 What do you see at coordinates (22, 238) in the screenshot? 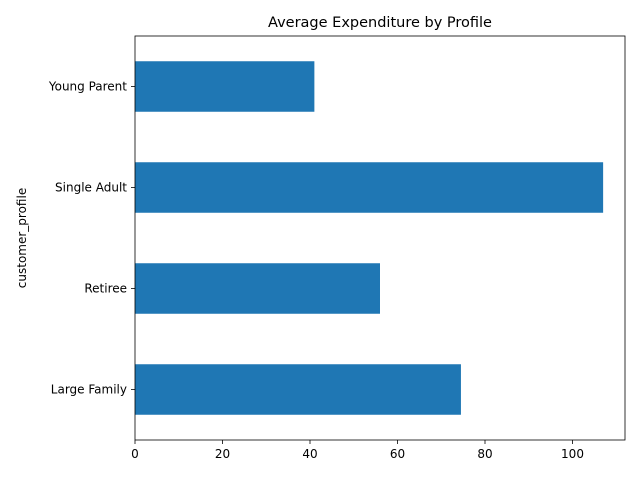
I see `y-axis-label: customer_profile` at bounding box center [22, 238].